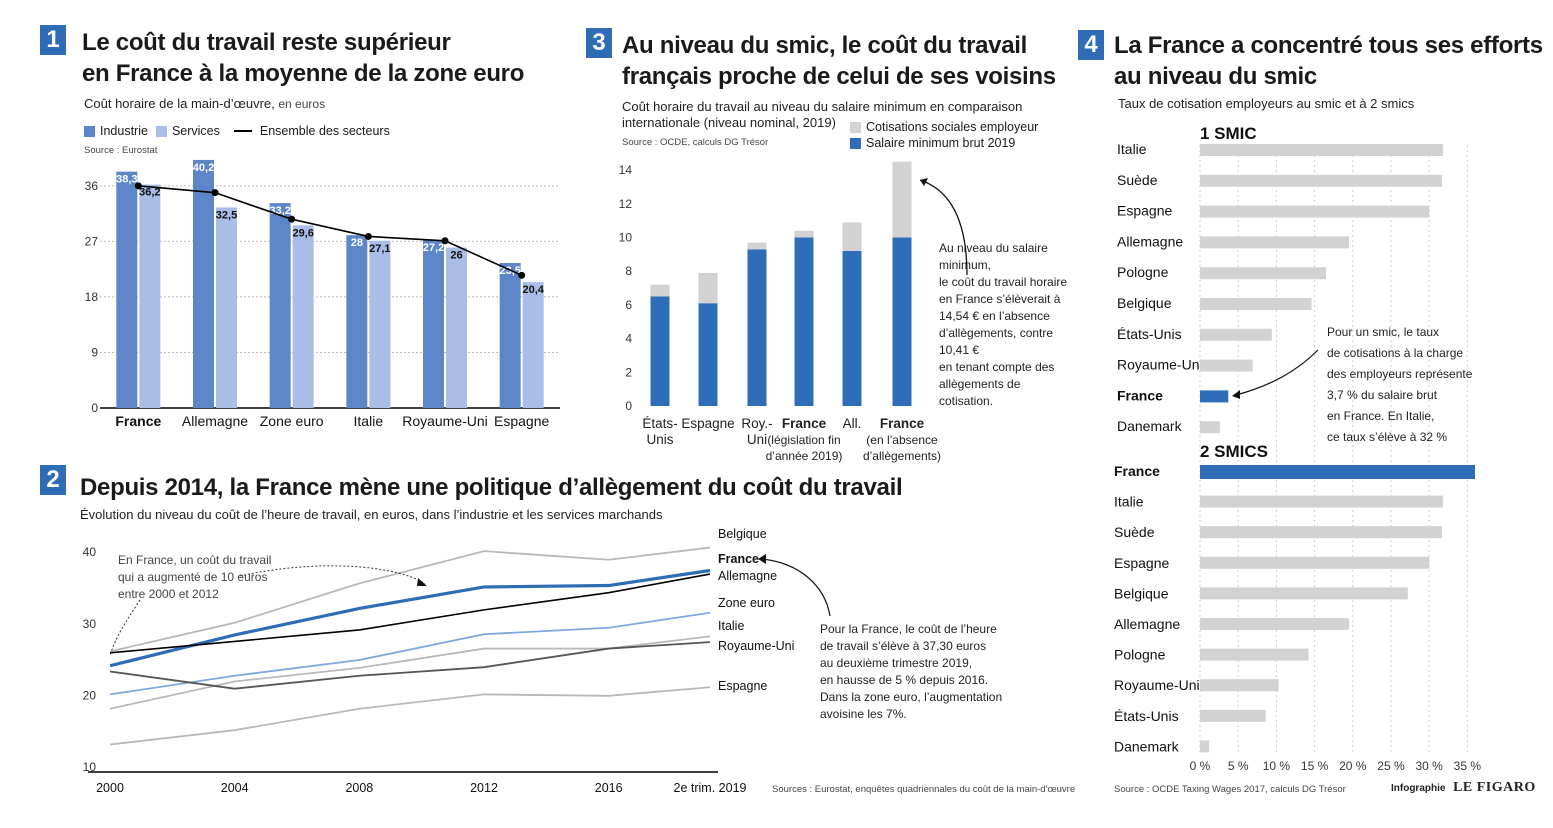  What do you see at coordinates (1146, 716) in the screenshot?
I see `chart-4-category-label: États-Unis` at bounding box center [1146, 716].